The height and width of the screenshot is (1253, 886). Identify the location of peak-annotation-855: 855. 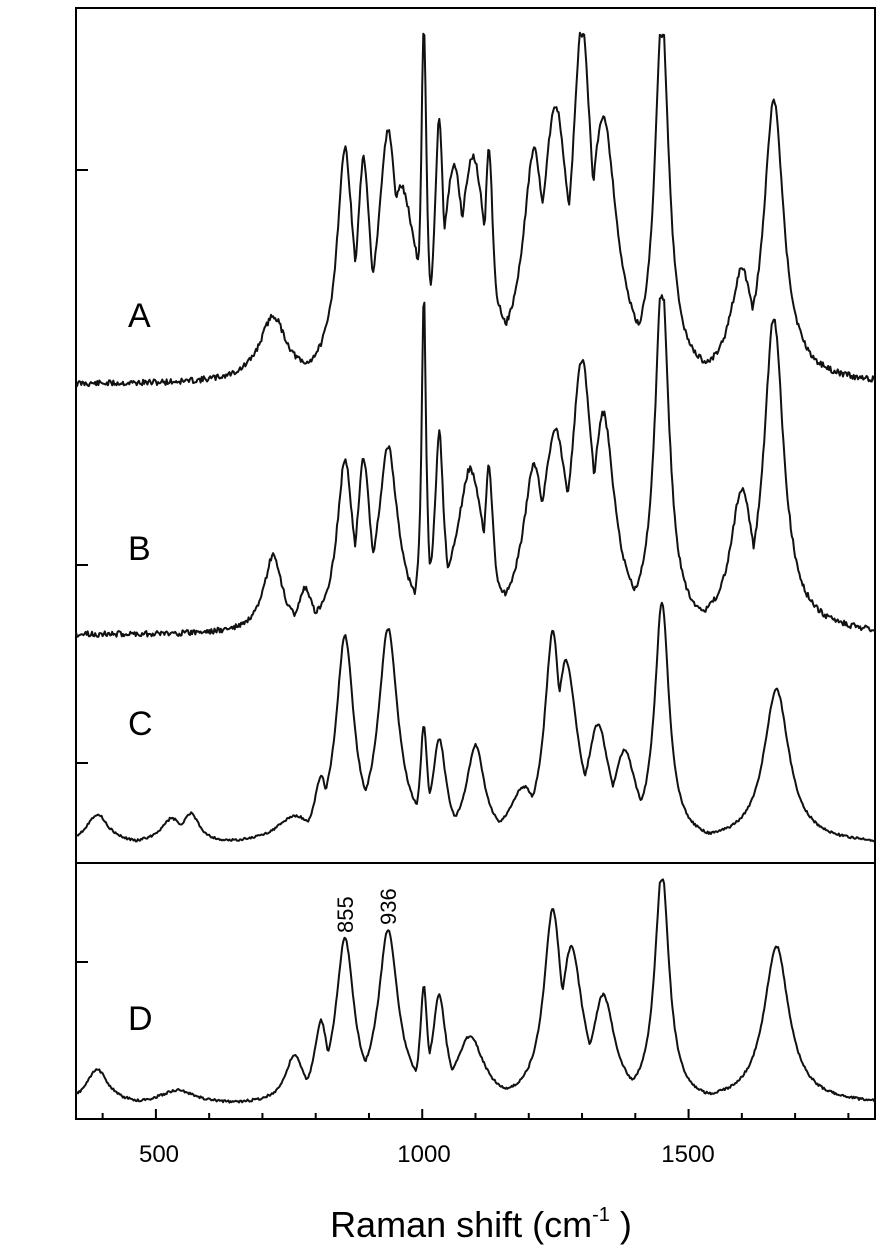
(345, 914).